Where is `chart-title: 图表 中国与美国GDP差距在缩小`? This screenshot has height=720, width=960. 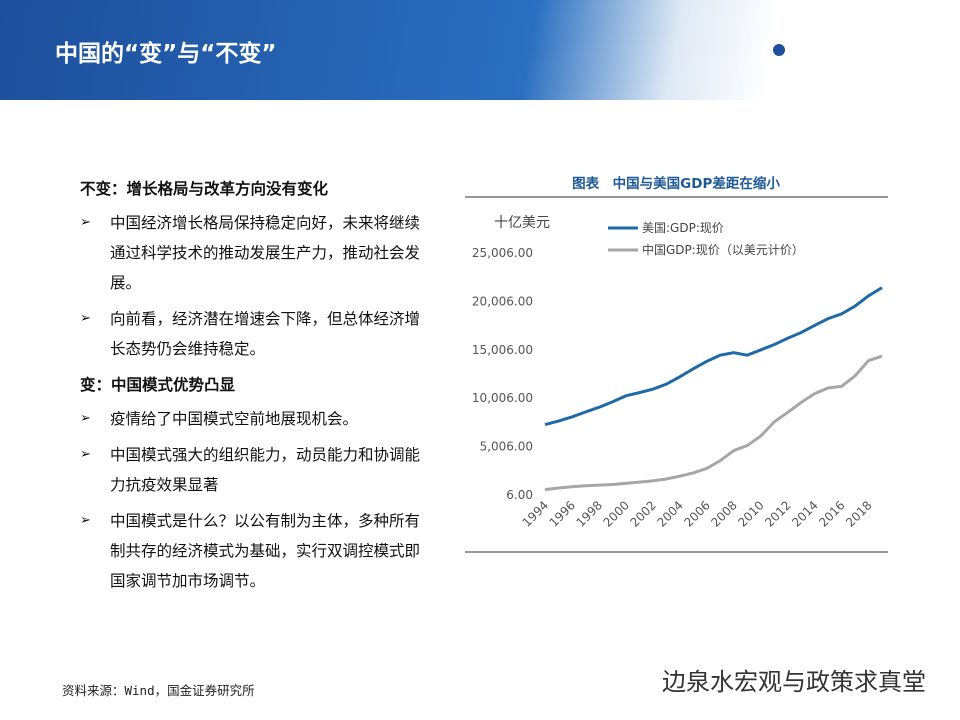 chart-title: 图表 中国与美国GDP差距在缩小 is located at coordinates (676, 183).